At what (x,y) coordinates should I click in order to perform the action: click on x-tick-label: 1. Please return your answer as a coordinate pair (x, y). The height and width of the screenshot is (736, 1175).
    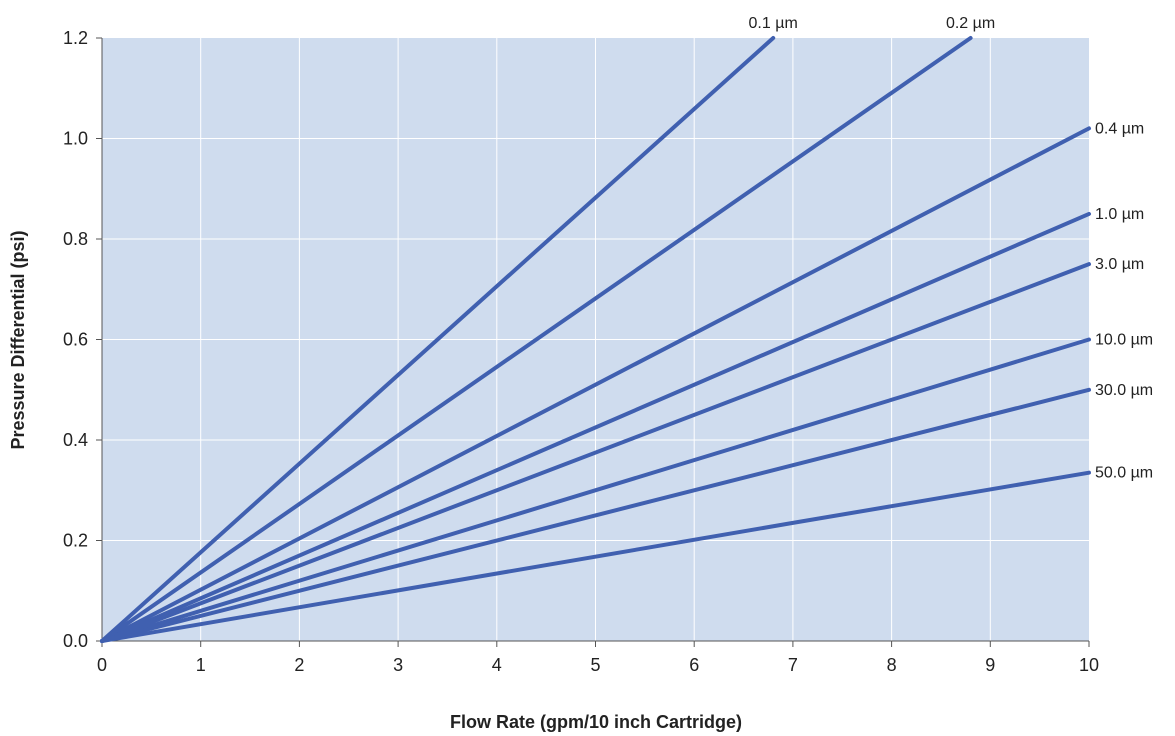
    Looking at the image, I should click on (201, 665).